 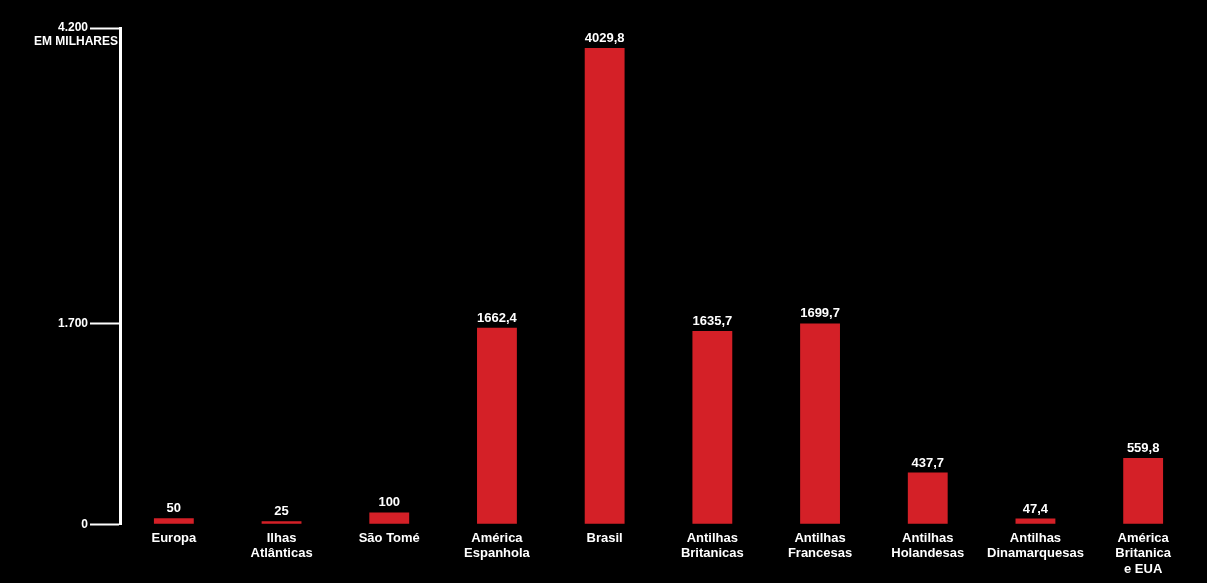 What do you see at coordinates (1143, 448) in the screenshot?
I see `data-label: 559,8` at bounding box center [1143, 448].